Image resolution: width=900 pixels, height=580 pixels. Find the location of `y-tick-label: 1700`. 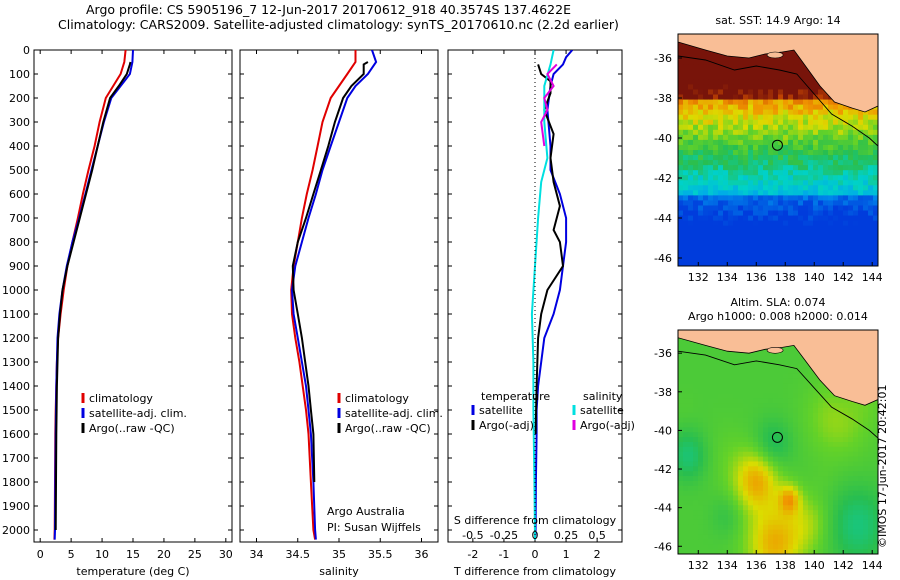

y-tick-label: 1700 is located at coordinates (16, 458).